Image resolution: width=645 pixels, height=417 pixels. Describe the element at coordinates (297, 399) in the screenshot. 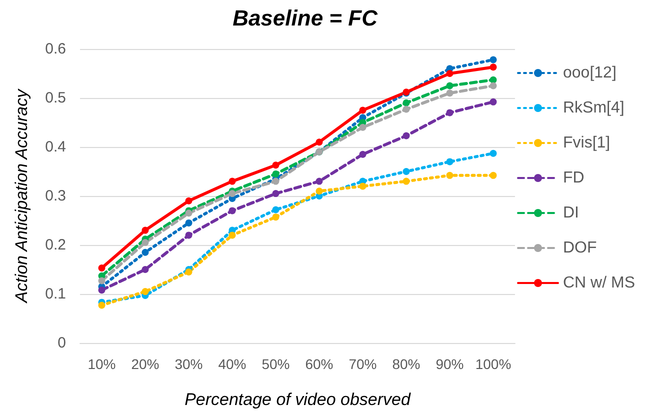

I see `x-axis-title: Percentage of video observed` at that location.